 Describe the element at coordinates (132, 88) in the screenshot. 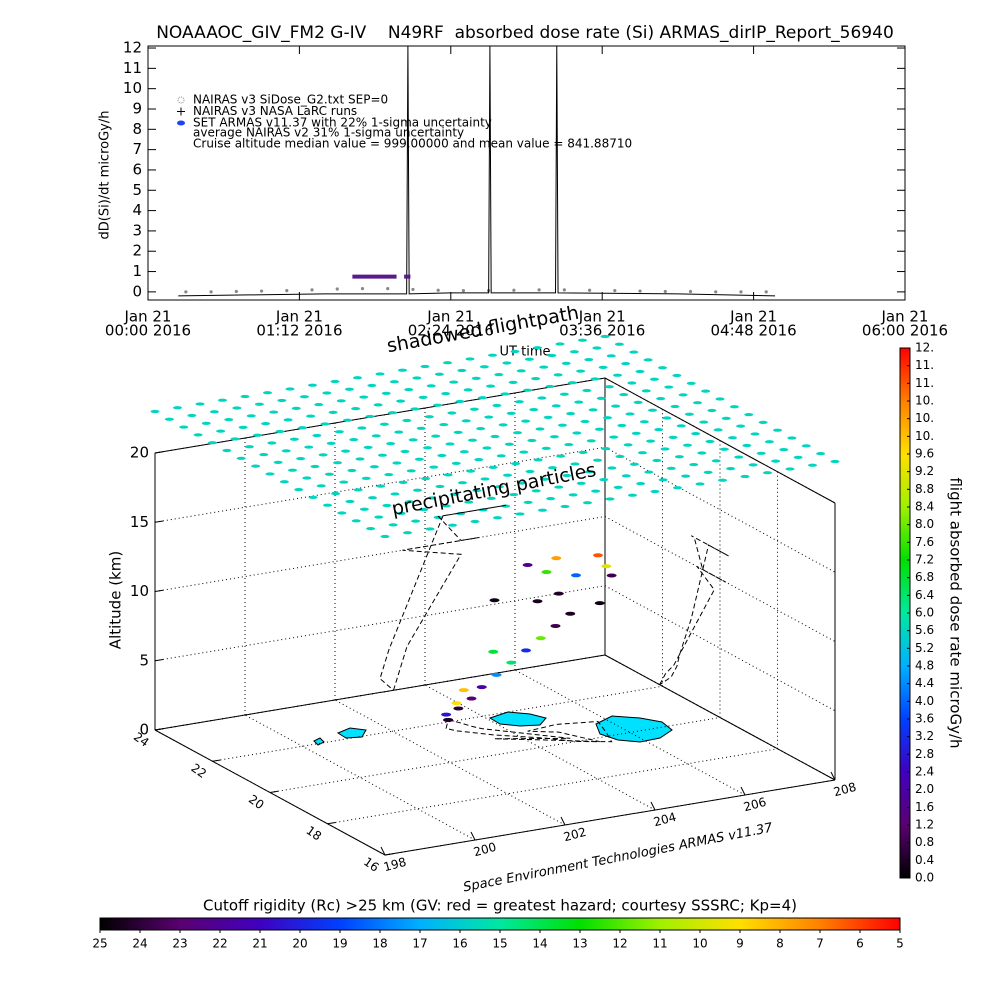

I see `y-tick-label: 10` at that location.